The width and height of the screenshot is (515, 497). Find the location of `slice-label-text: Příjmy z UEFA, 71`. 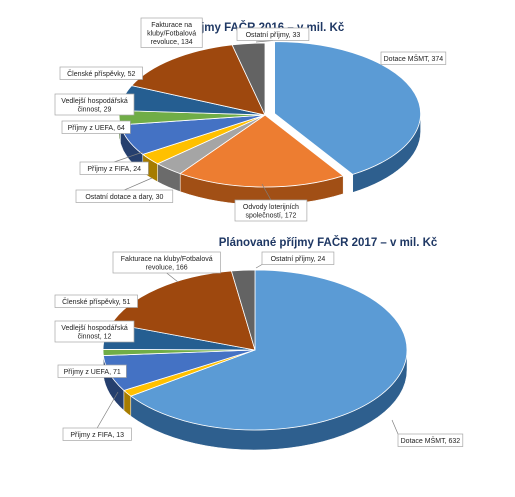

slice-label-text: Příjmy z UEFA, 71 is located at coordinates (92, 372).